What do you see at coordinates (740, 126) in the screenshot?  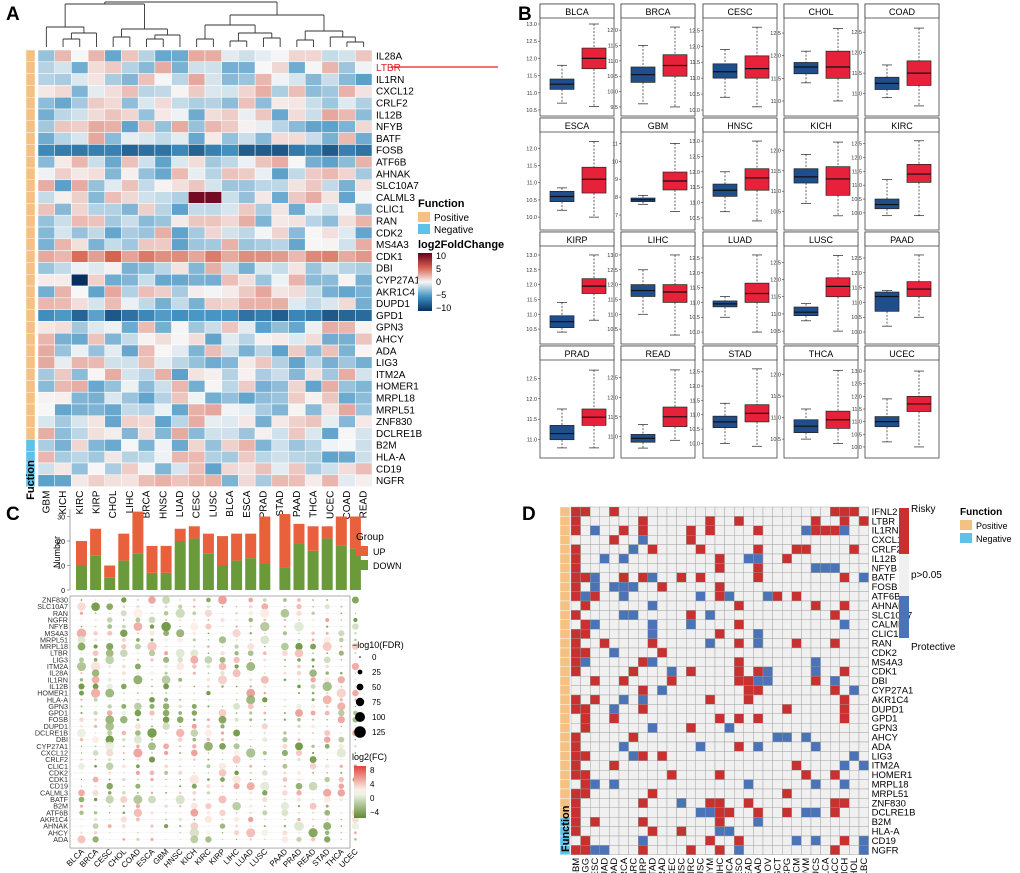 I see `boxplot-title: HNSC` at bounding box center [740, 126].